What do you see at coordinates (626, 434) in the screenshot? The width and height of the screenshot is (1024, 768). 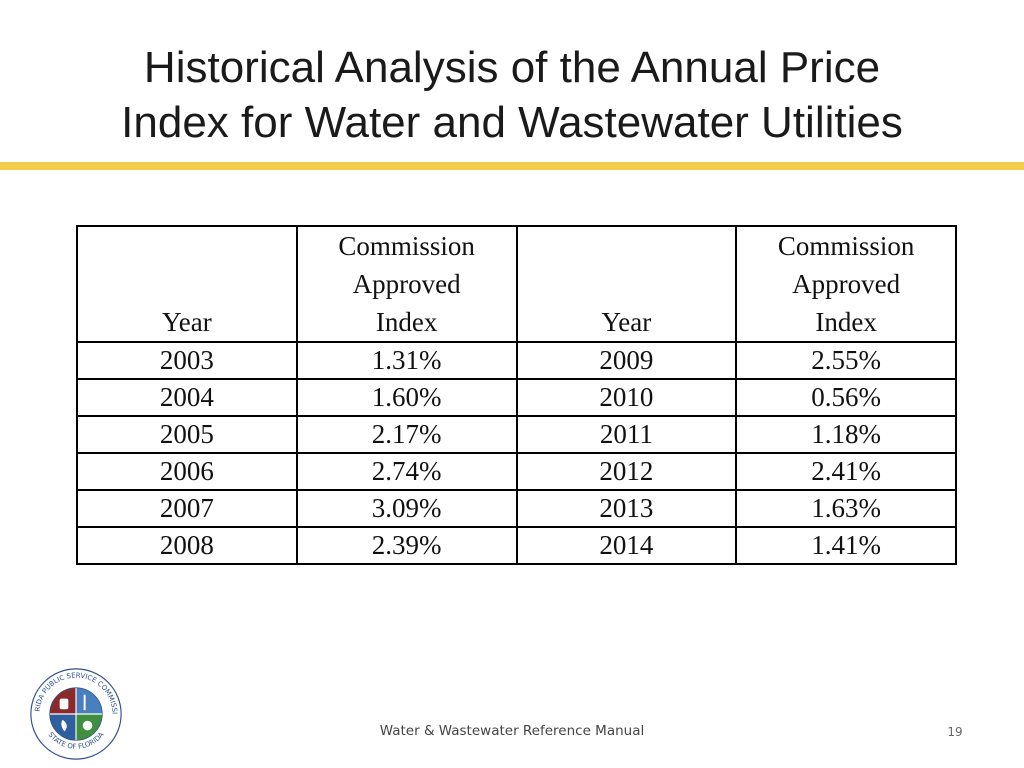 I see `table-cell: 2011` at bounding box center [626, 434].